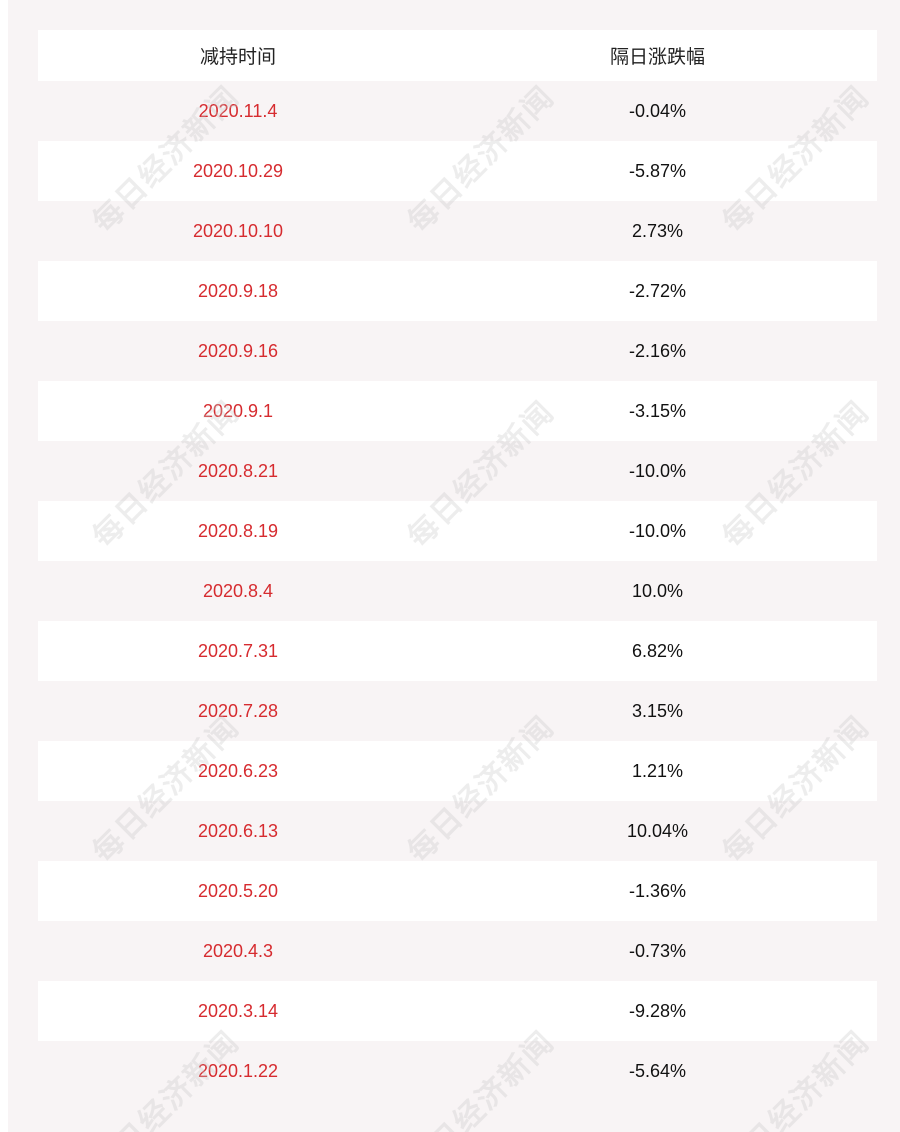 This screenshot has width=900, height=1132. I want to click on table-row: 2020.10.29 -5.87%, so click(457, 171).